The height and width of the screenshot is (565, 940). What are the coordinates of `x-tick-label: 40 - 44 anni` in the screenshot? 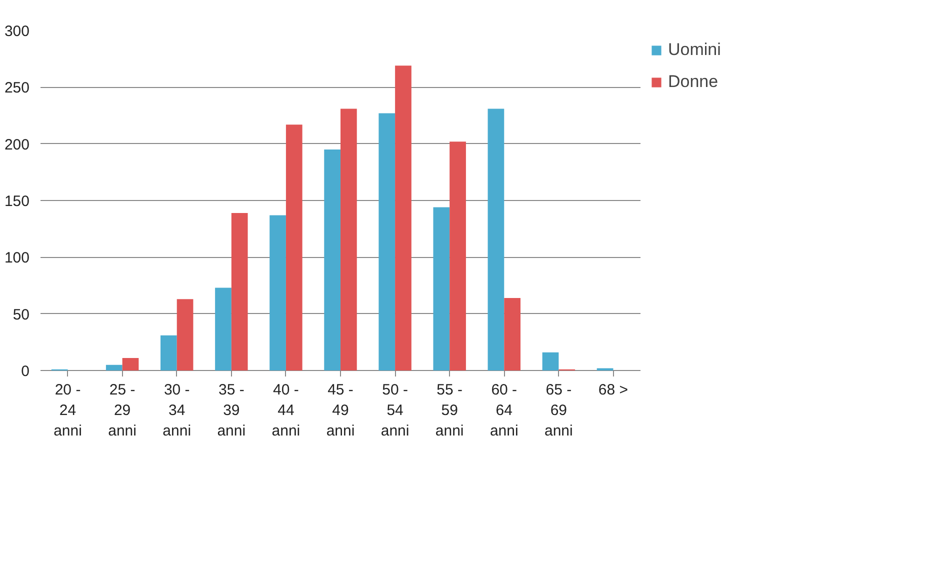 It's located at (286, 411).